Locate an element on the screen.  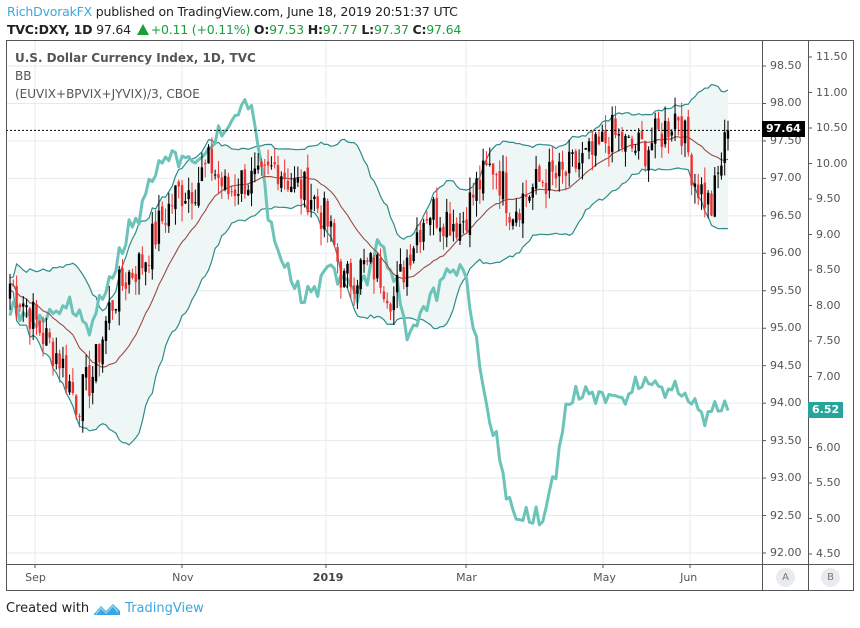
axis-b-tick-label: 9.50 is located at coordinates (828, 198).